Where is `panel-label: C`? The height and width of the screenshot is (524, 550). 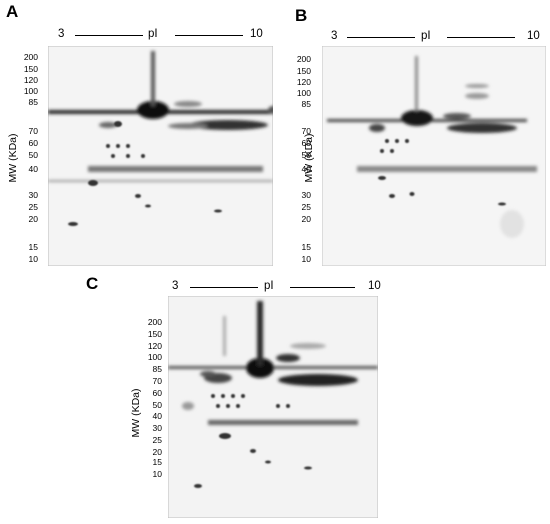
panel-label: C is located at coordinates (92, 283).